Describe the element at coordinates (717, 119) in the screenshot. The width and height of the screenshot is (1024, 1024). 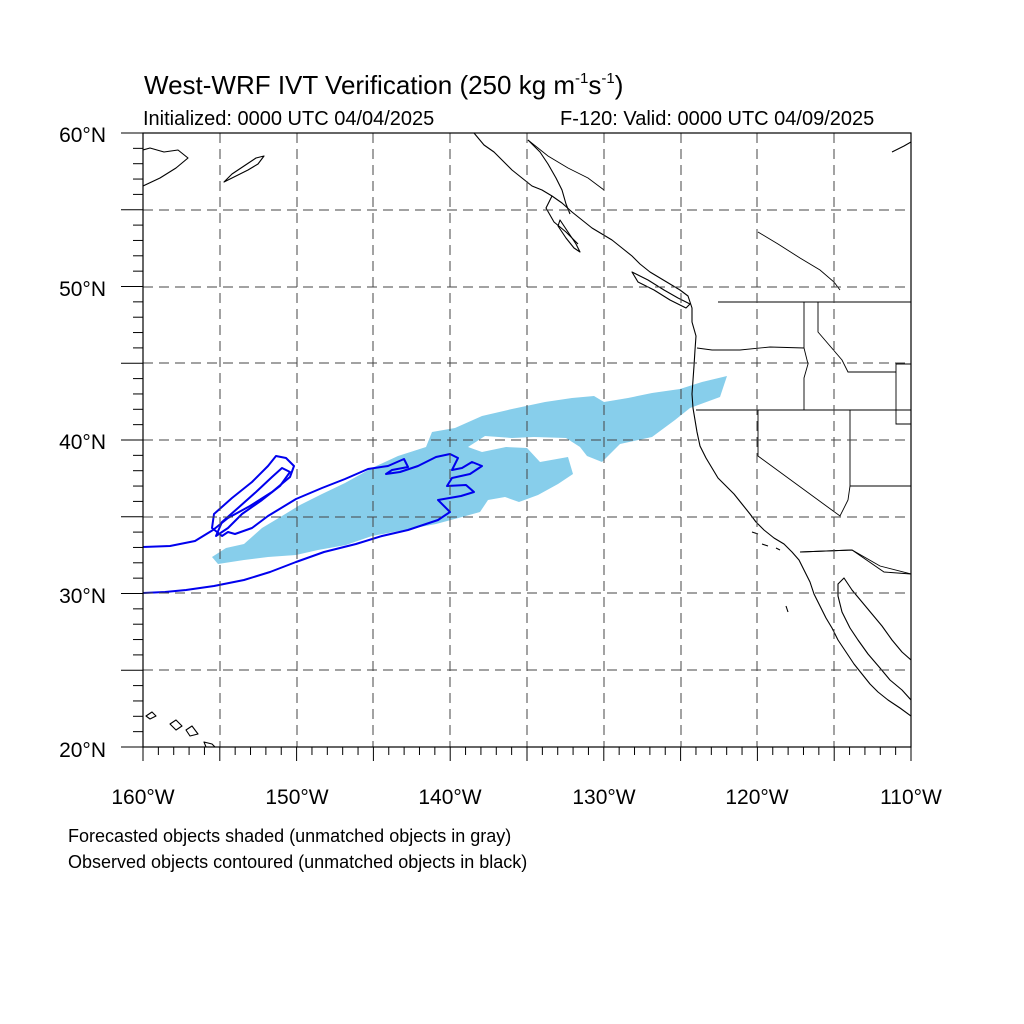
I see `forecast-valid-time-label: F-120: Valid: 0000 UTC 04/09/2025` at that location.